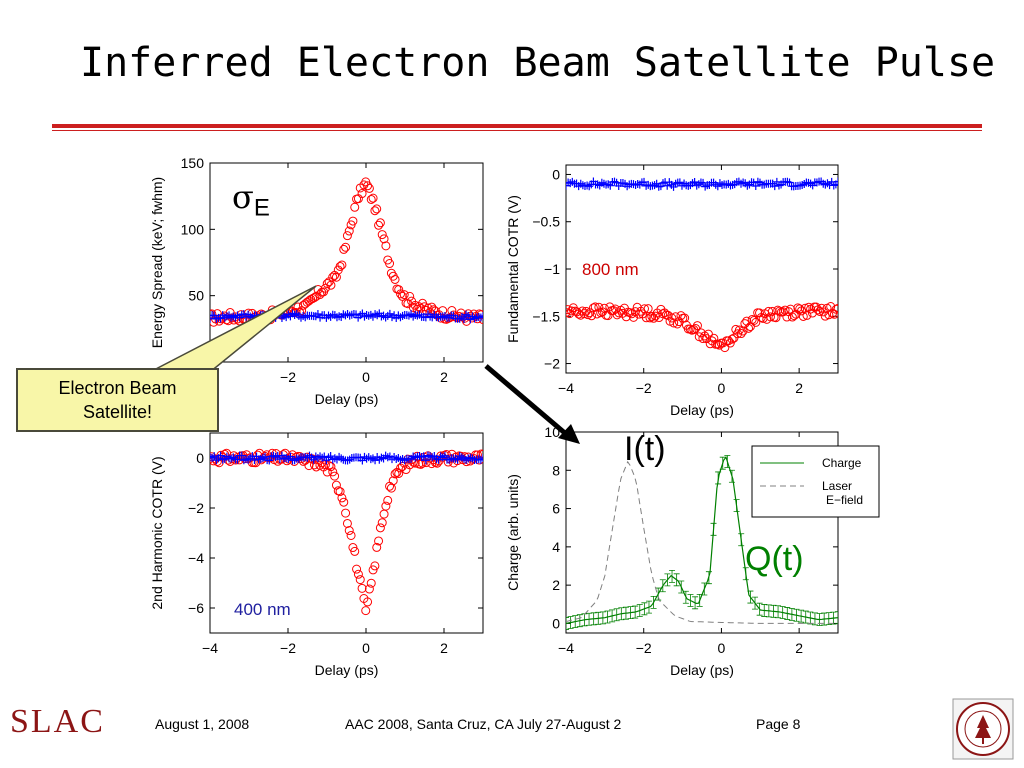 The image size is (1024, 768). I want to click on wavelength-annotation: 400 nm, so click(262, 609).